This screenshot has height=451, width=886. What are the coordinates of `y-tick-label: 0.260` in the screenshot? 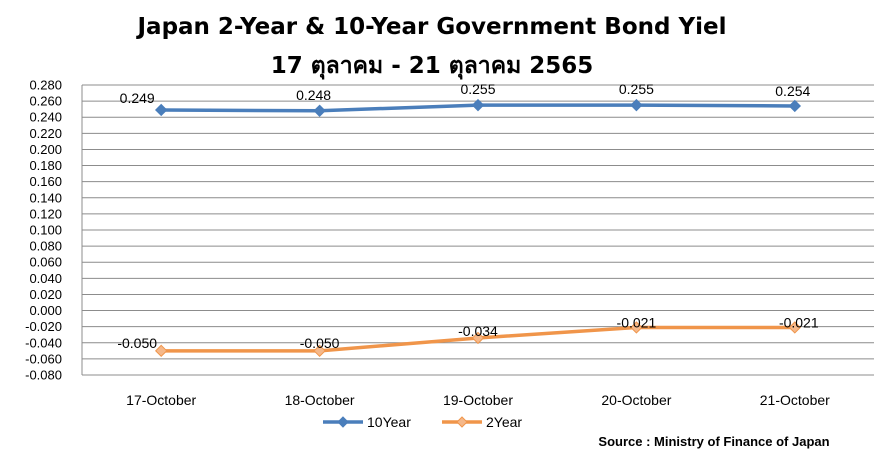 It's located at (45, 101).